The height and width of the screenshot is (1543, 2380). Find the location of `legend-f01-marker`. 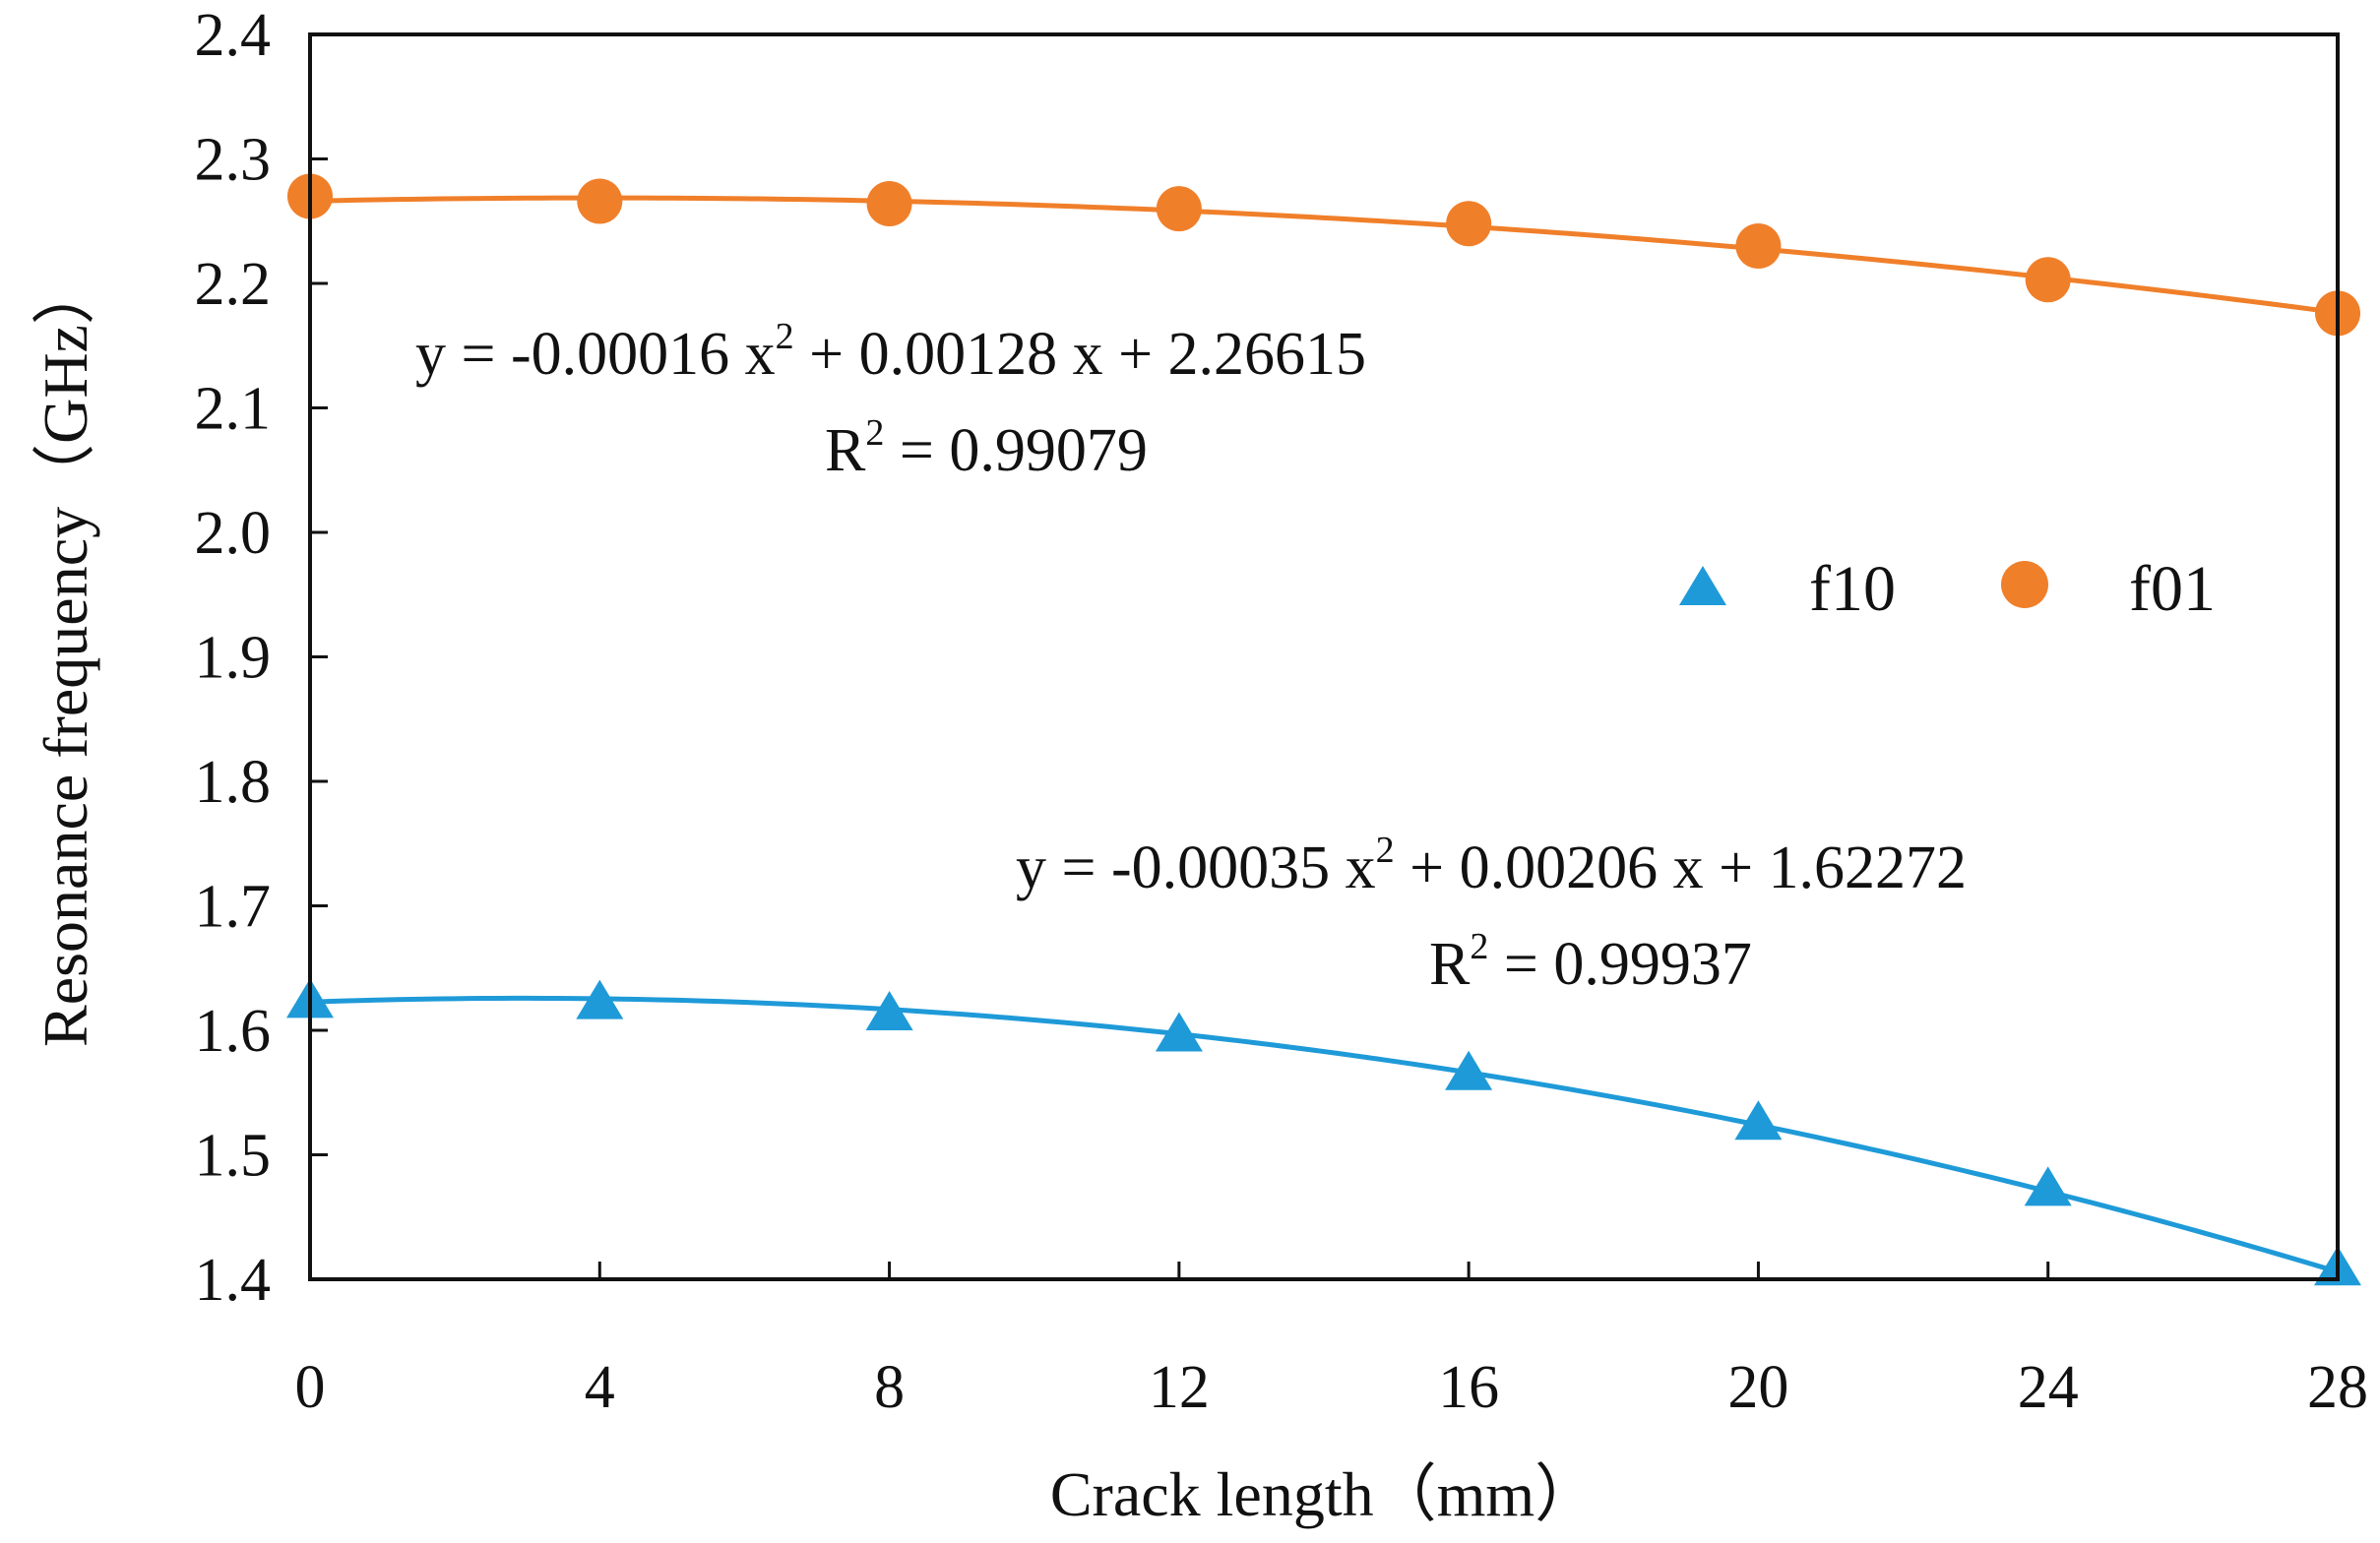

legend-f01-marker is located at coordinates (2024, 584).